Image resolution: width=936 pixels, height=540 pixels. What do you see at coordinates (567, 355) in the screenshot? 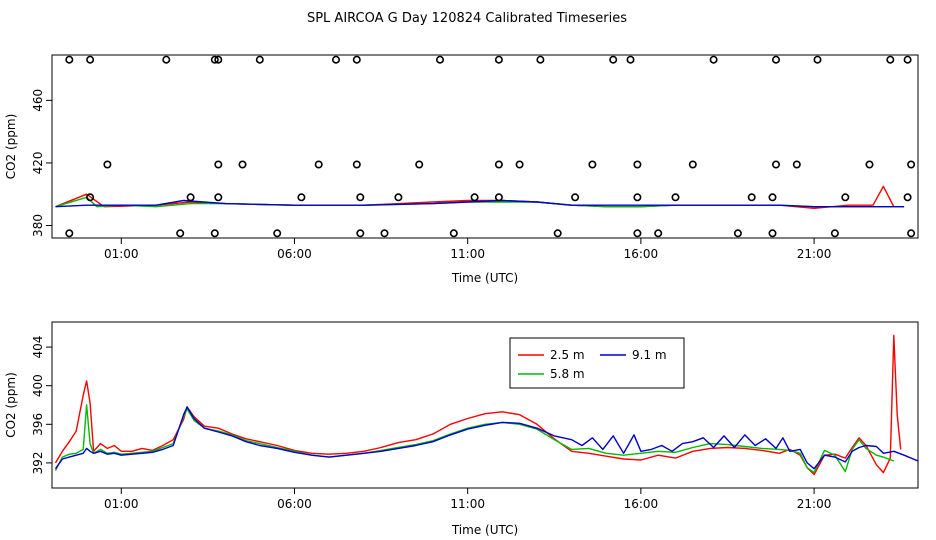
I see `legend-label: 2.5 m` at bounding box center [567, 355].